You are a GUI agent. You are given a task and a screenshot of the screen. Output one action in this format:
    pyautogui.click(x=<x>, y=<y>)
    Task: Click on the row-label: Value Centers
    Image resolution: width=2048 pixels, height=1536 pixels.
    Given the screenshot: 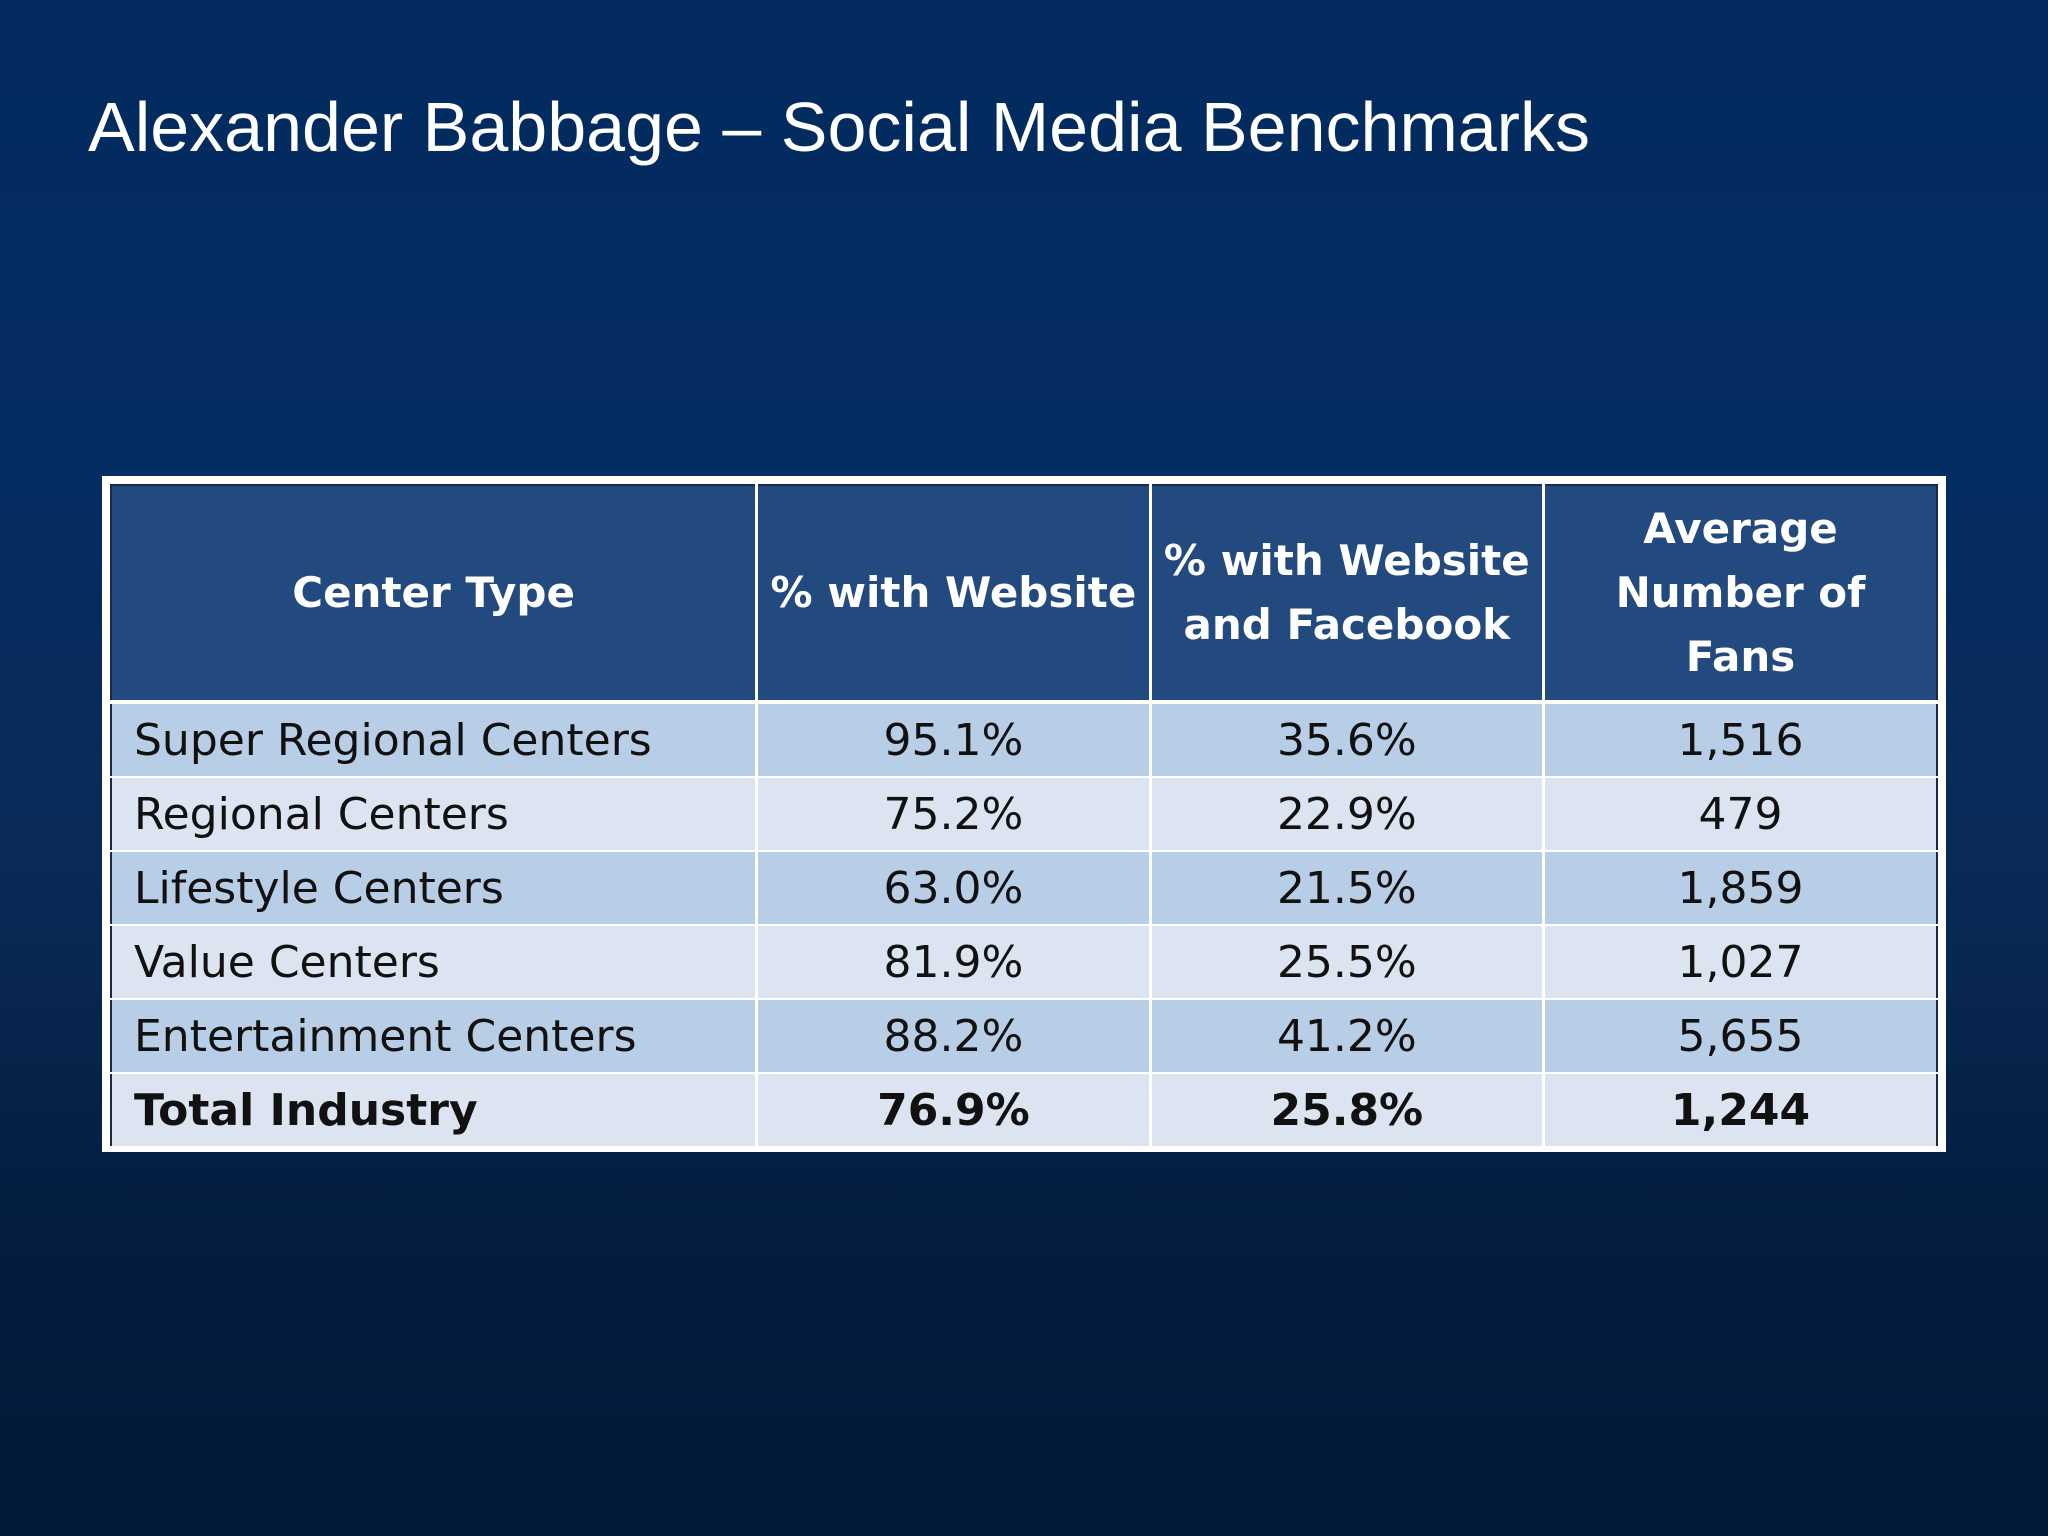 What is the action you would take?
    pyautogui.click(x=435, y=962)
    